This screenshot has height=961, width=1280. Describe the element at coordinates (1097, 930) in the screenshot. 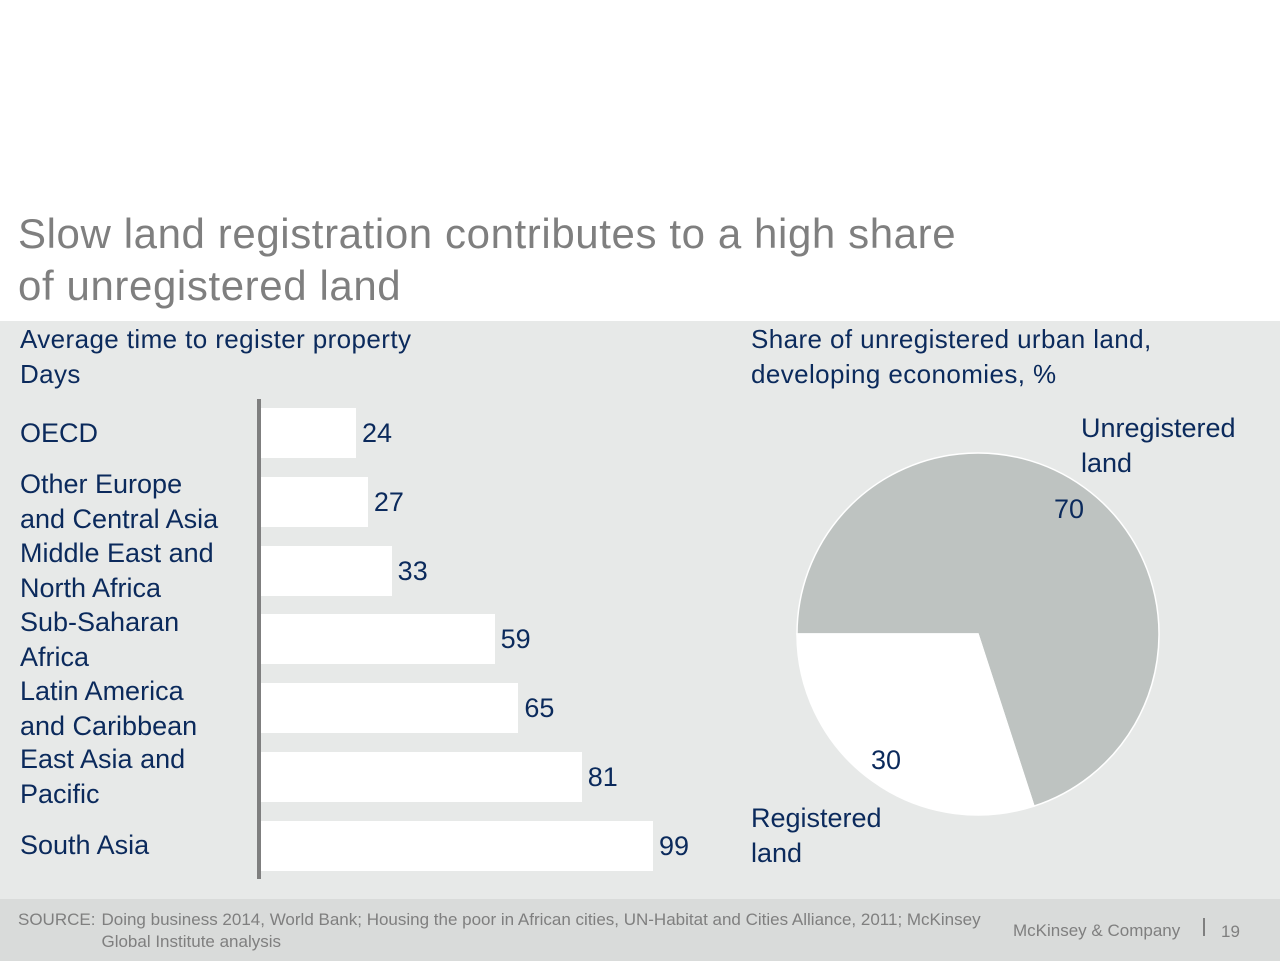

I see `brand-name: McKinsey & Company` at that location.